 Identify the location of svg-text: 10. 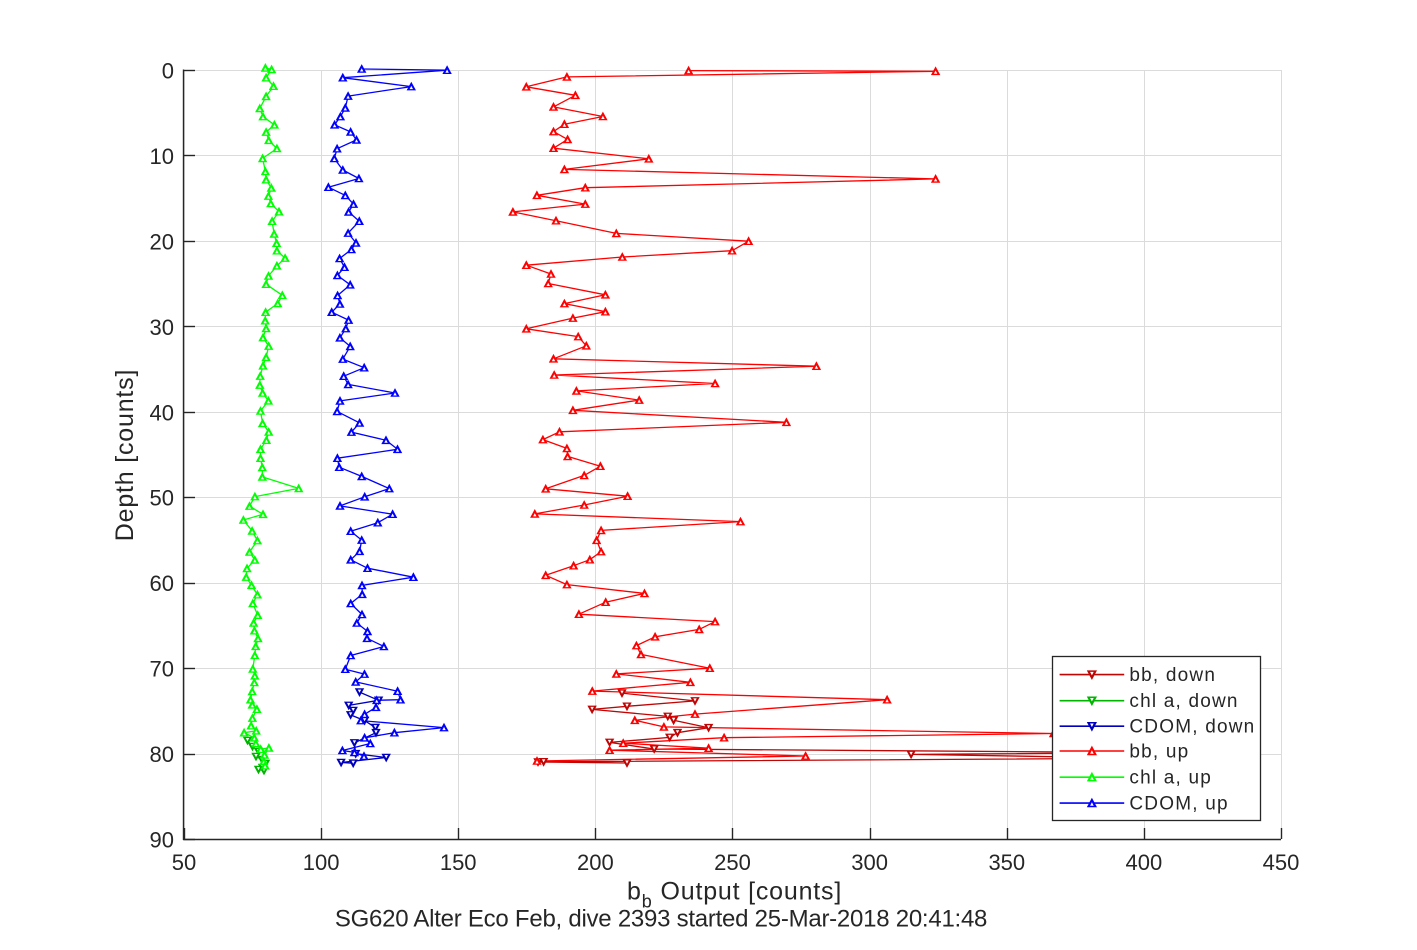
(162, 156).